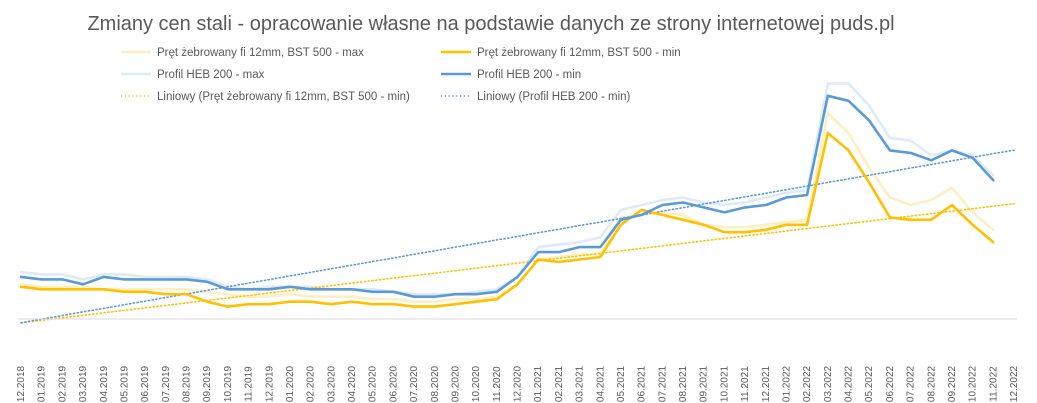  I want to click on legend-label: Pręt żebrowany fi 12mm, BST 500 - max, so click(260, 53).